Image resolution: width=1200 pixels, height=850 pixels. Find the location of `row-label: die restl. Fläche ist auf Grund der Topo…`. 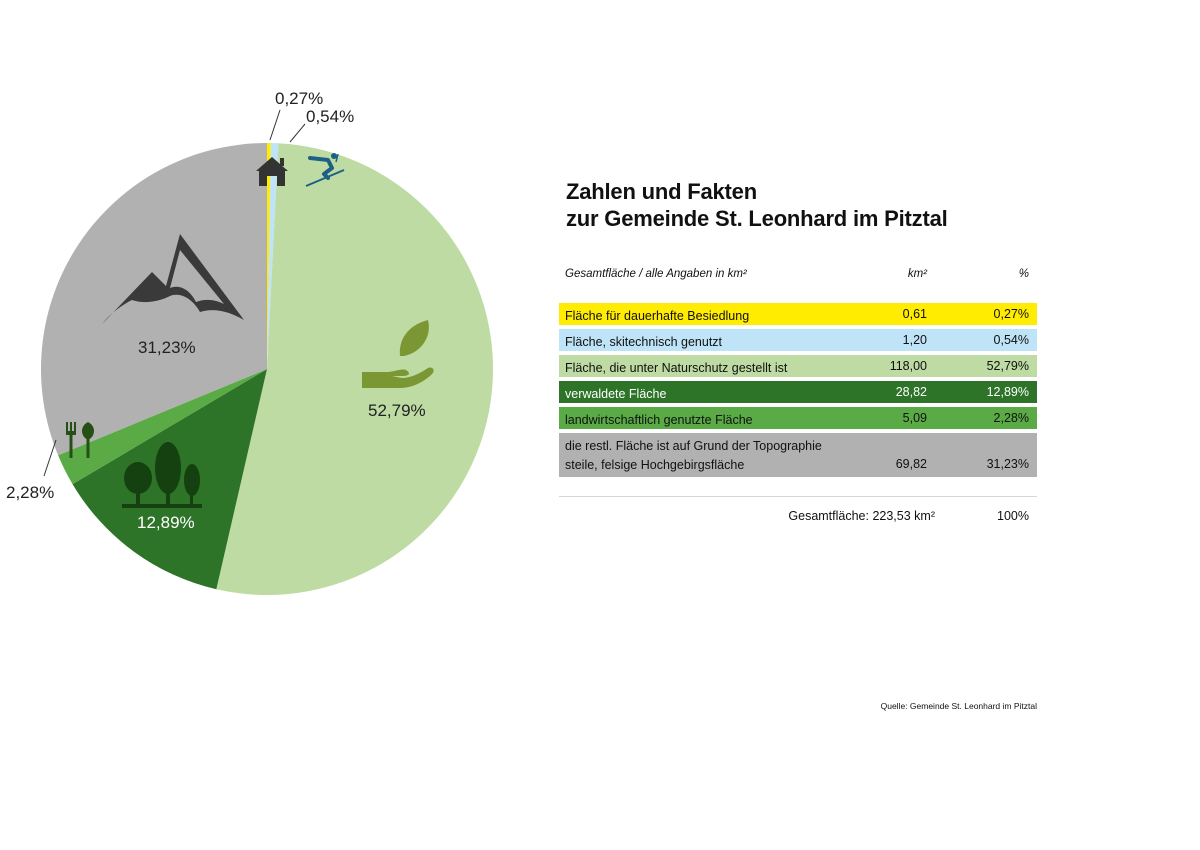

row-label: die restl. Fläche ist auf Grund der Topo… is located at coordinates (715, 456).